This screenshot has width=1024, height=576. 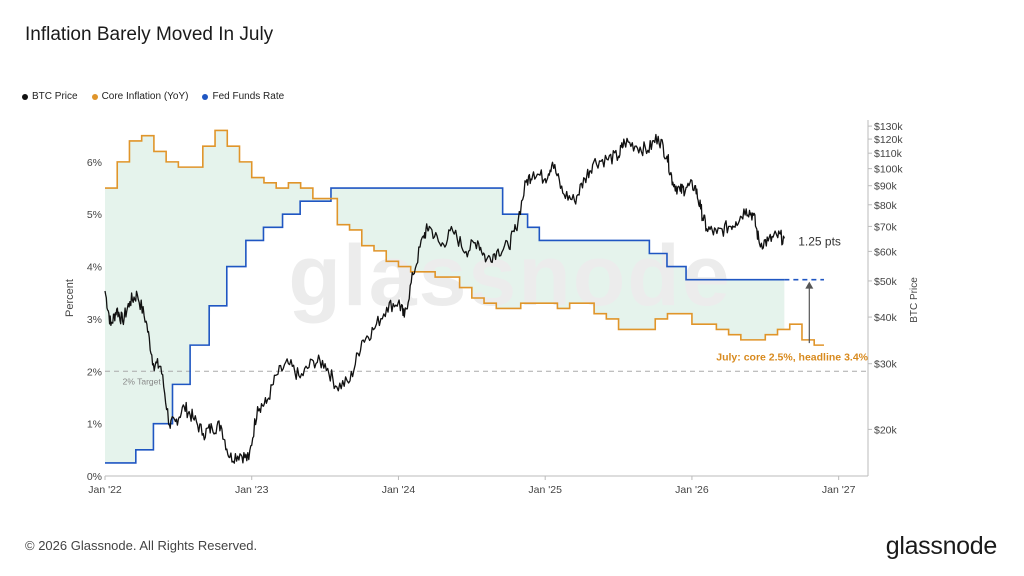 I want to click on left-tick-label: 2%, so click(x=94, y=372).